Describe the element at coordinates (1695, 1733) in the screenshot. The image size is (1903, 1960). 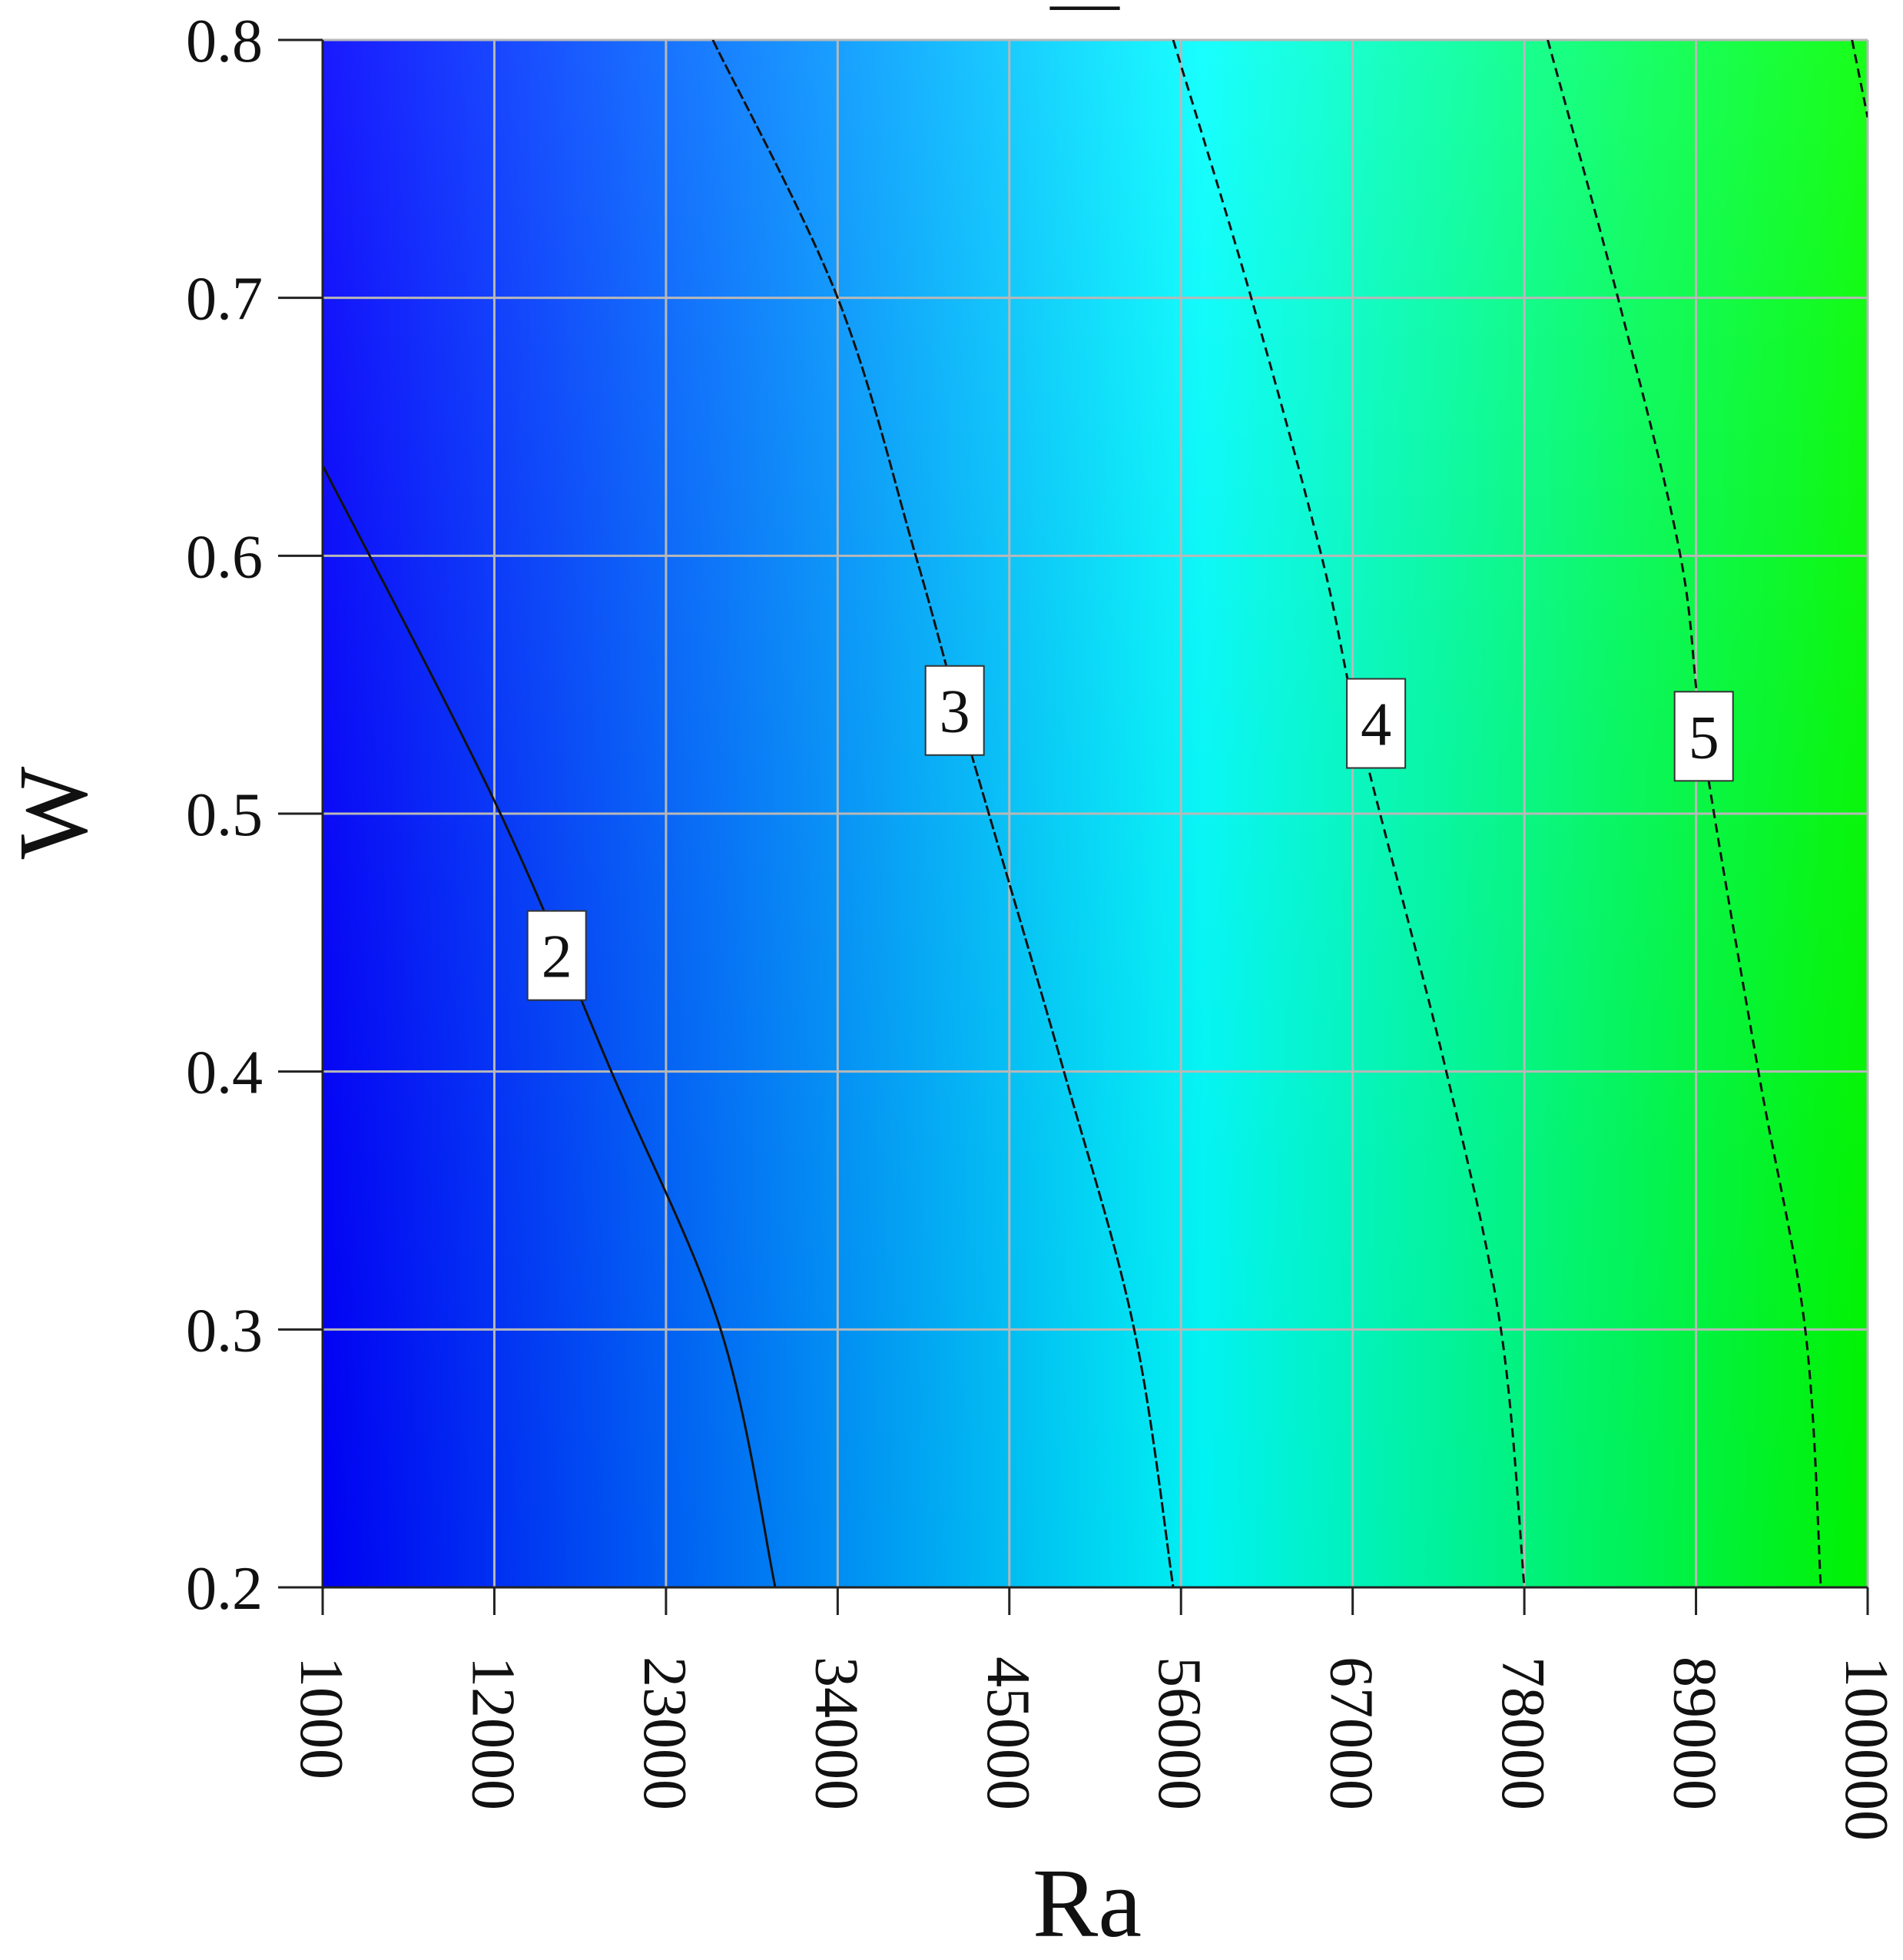
I see `x-tick-label: 89000` at that location.